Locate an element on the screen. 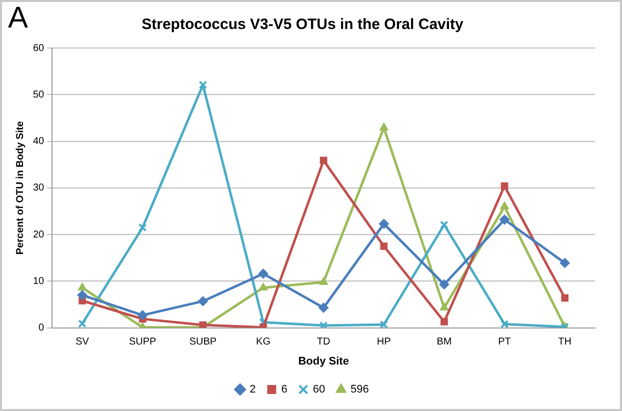 This screenshot has width=622, height=411. x-tick-label: HP is located at coordinates (384, 342).